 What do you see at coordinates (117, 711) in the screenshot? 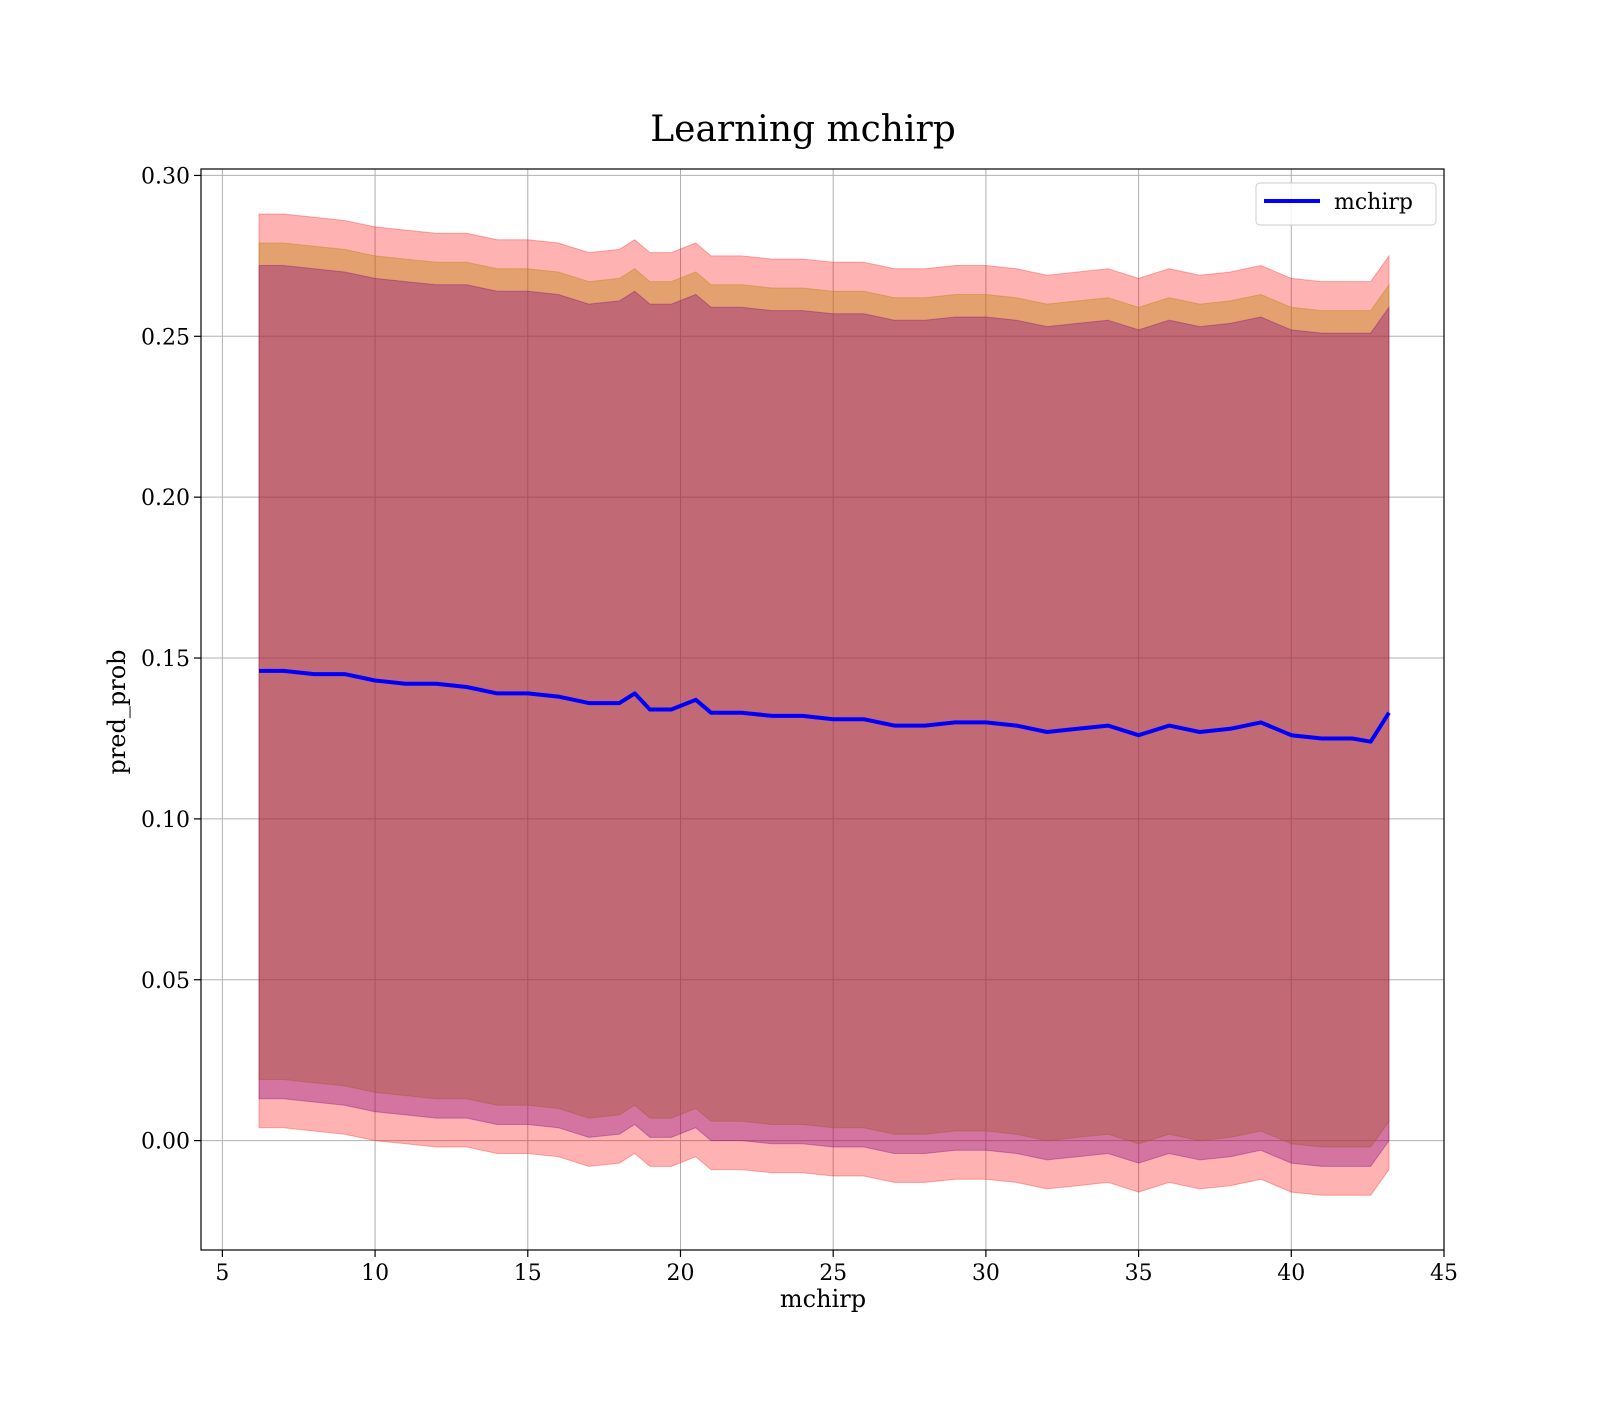
I see `y-axis-label: pred_prob` at bounding box center [117, 711].